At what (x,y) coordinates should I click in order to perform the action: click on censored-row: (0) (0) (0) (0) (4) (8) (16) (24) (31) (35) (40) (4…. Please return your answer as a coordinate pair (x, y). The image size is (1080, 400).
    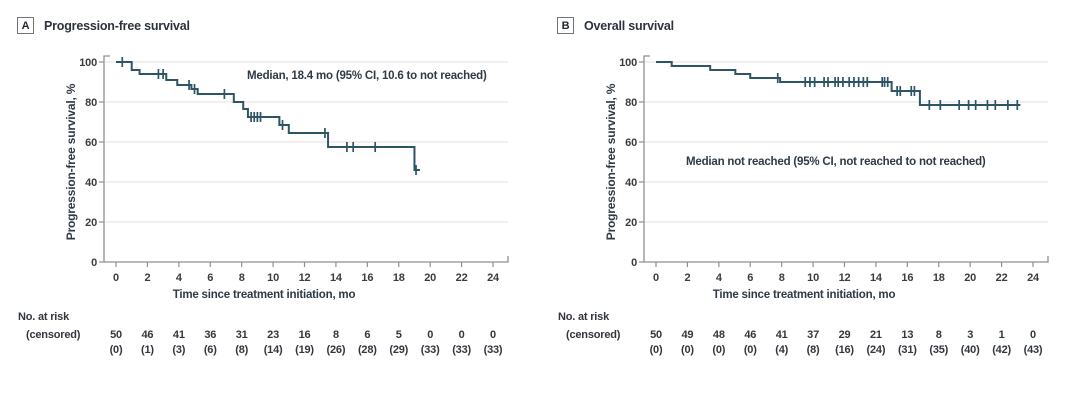
    Looking at the image, I should click on (810, 351).